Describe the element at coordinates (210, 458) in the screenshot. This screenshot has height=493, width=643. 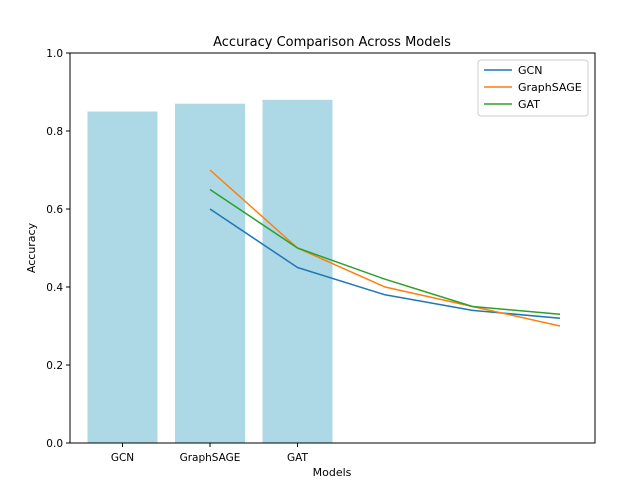
I see `x-tick-label: GraphSAGE` at that location.